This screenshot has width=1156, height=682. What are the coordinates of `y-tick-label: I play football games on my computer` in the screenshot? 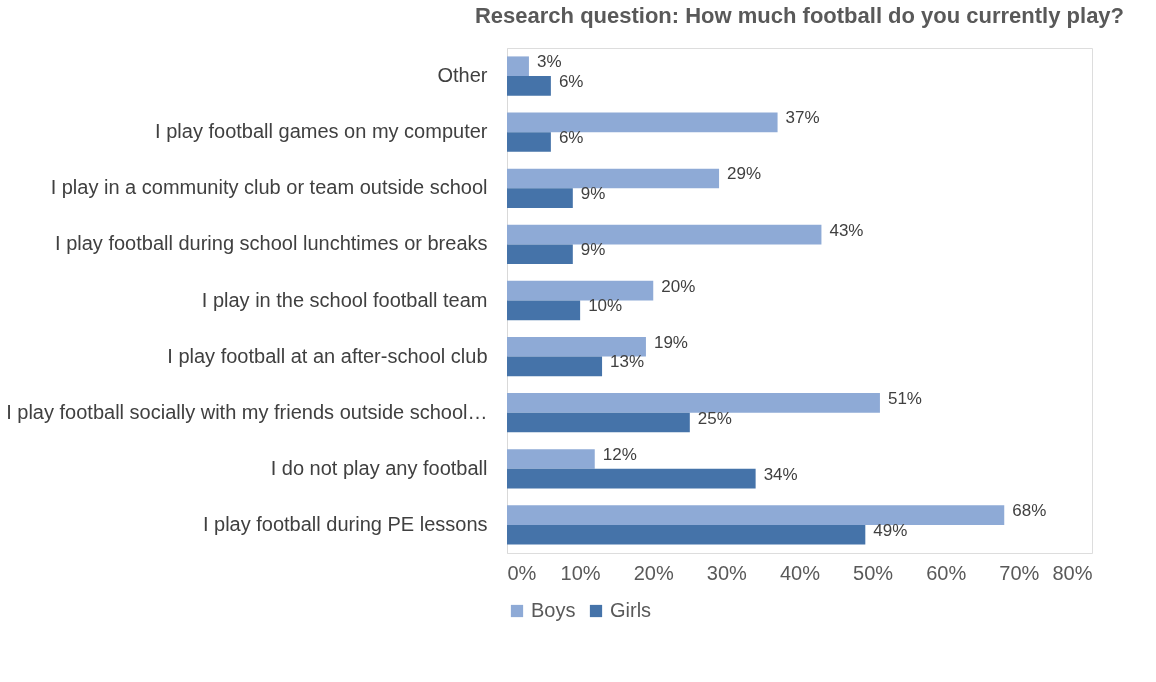 It's located at (321, 131).